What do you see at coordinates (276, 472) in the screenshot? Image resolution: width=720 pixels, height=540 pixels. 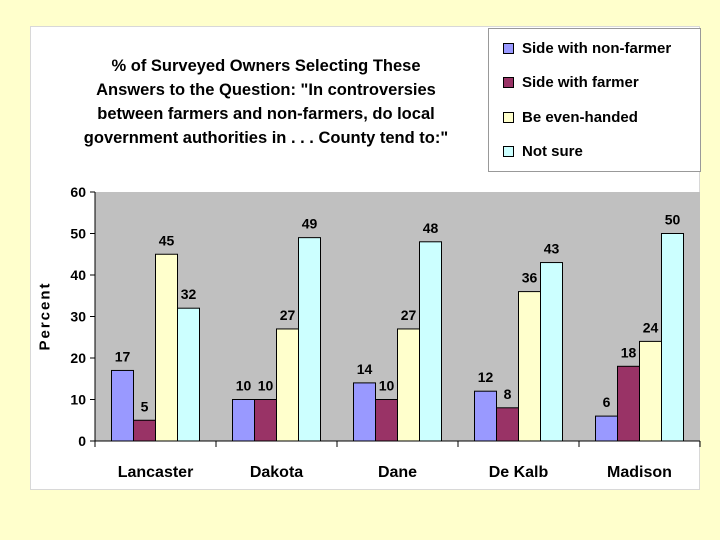 I see `x-tick-label: Dakota` at bounding box center [276, 472].